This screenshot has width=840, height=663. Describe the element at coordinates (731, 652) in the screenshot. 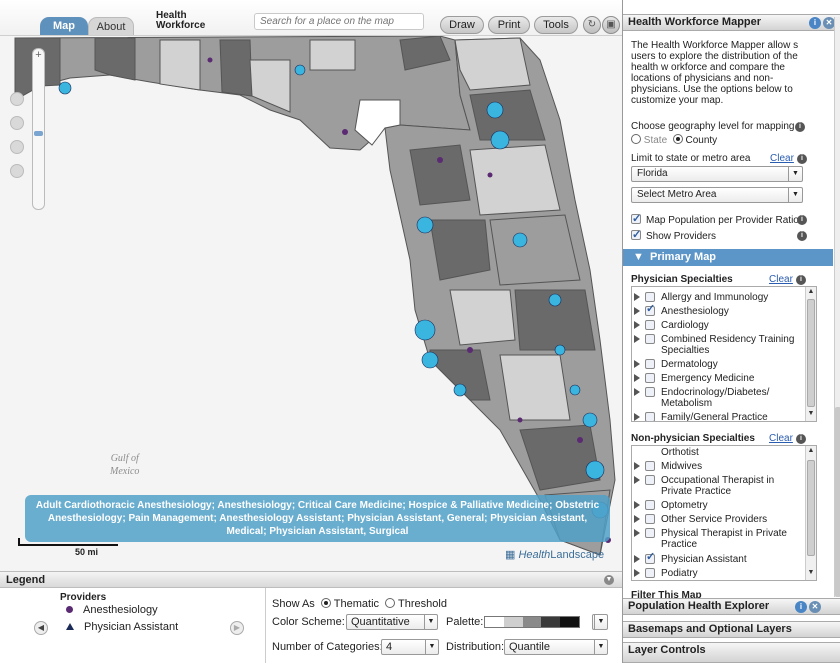

I see `layer-controls-header: Layer Controls` at that location.